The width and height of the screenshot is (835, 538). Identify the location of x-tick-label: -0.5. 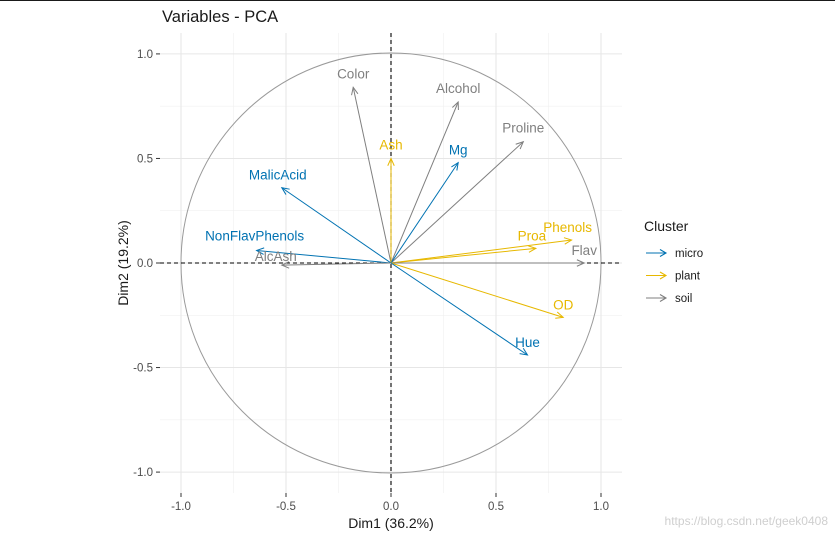
(286, 507).